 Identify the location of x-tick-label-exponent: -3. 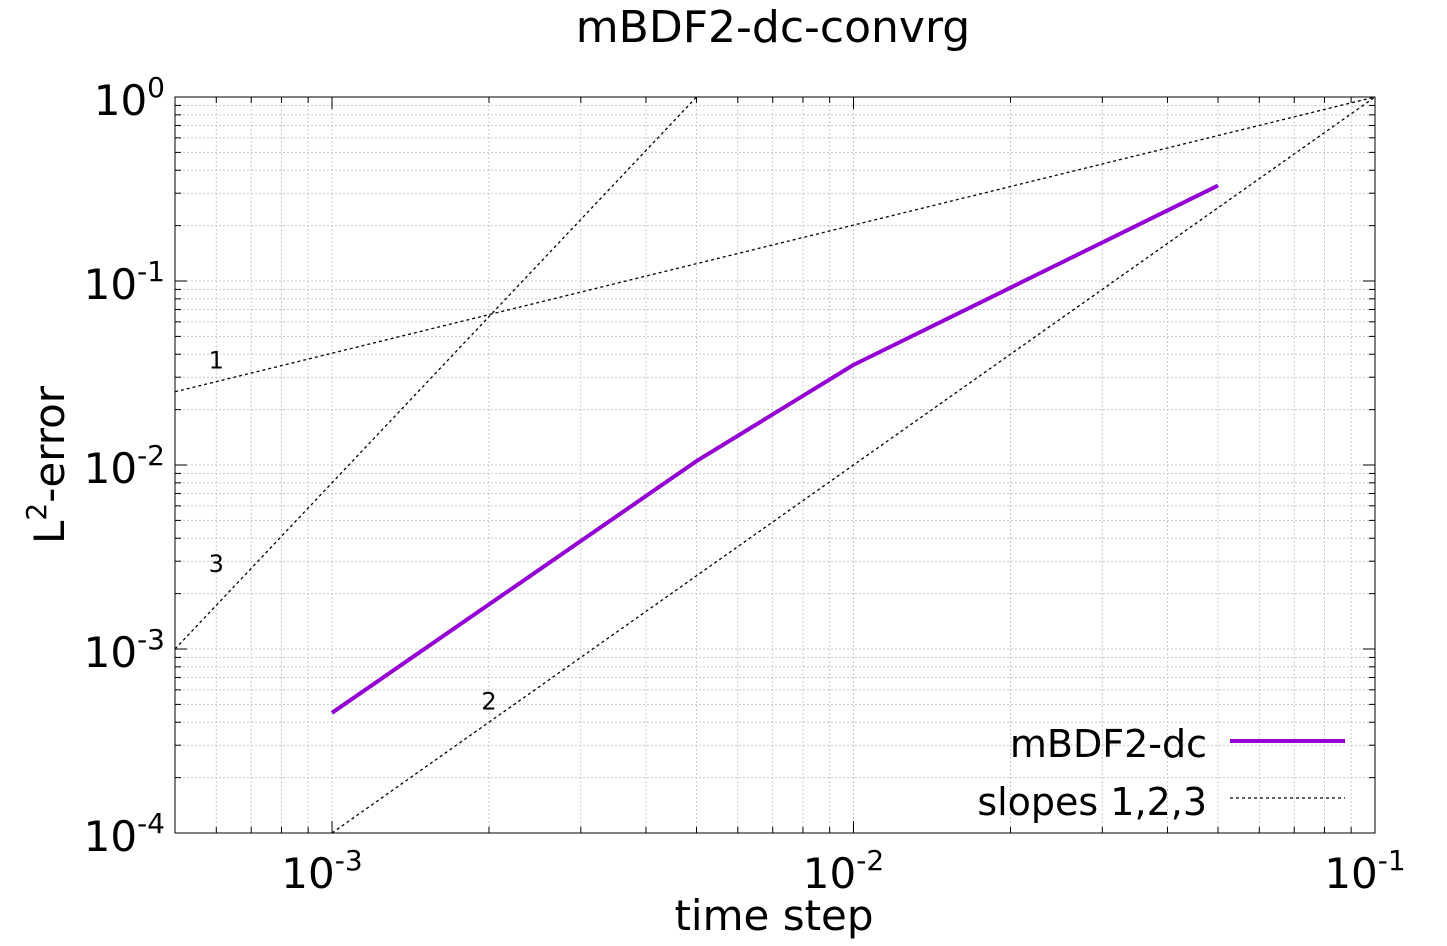
(349, 860).